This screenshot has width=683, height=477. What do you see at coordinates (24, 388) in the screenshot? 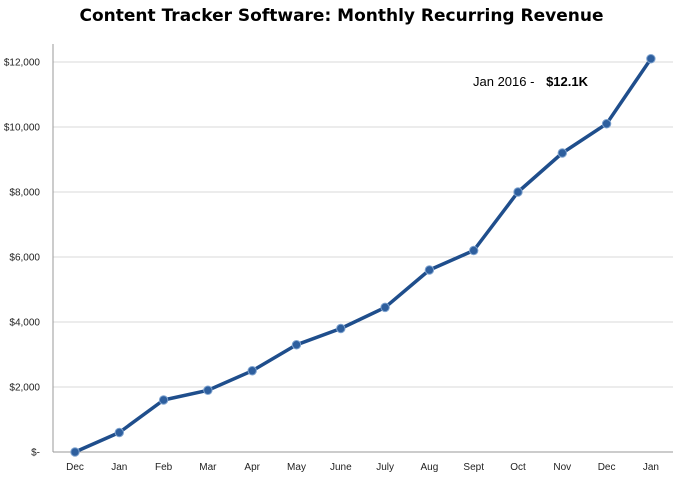
I see `y-tick-label: $2,000` at bounding box center [24, 388].